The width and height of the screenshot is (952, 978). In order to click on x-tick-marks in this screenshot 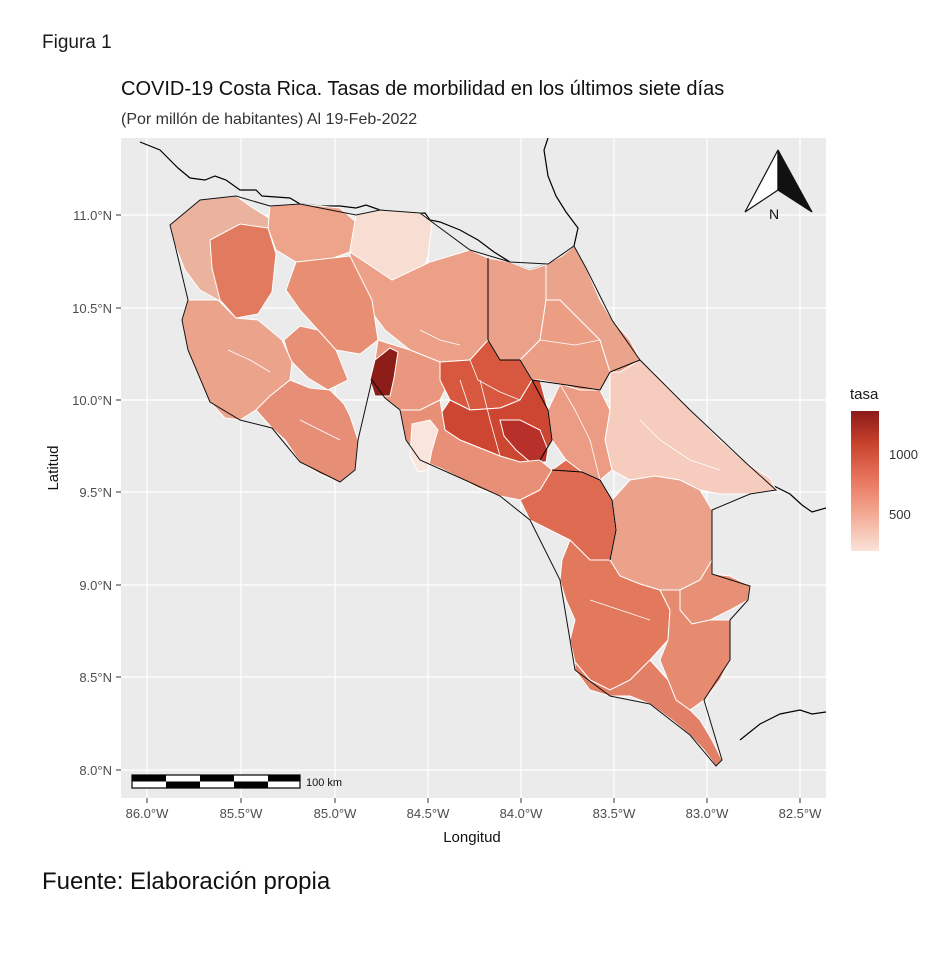, I will do `click(473, 800)`.